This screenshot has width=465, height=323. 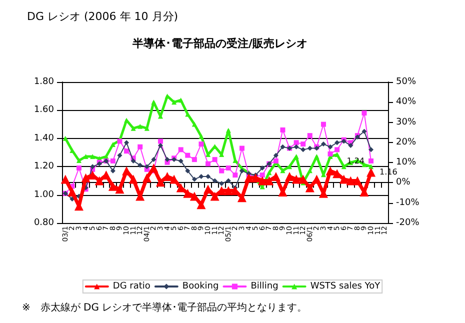 I want to click on text: ※ 赤太線が DG レシオで半導体･電子部品の平均となります。, so click(x=165, y=308).